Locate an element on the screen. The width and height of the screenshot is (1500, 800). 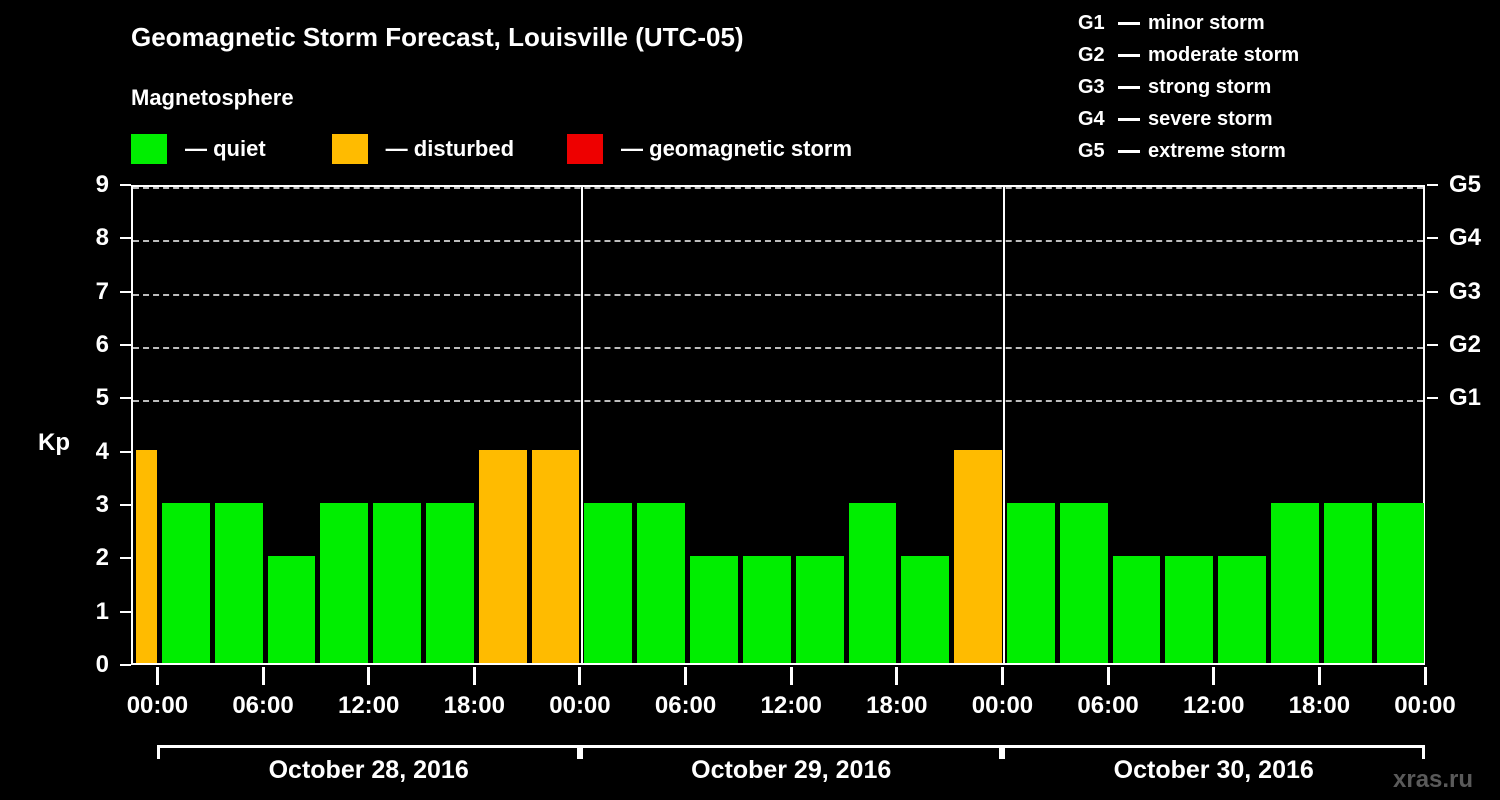
y-tick-label-2: 2 is located at coordinates (102, 558).